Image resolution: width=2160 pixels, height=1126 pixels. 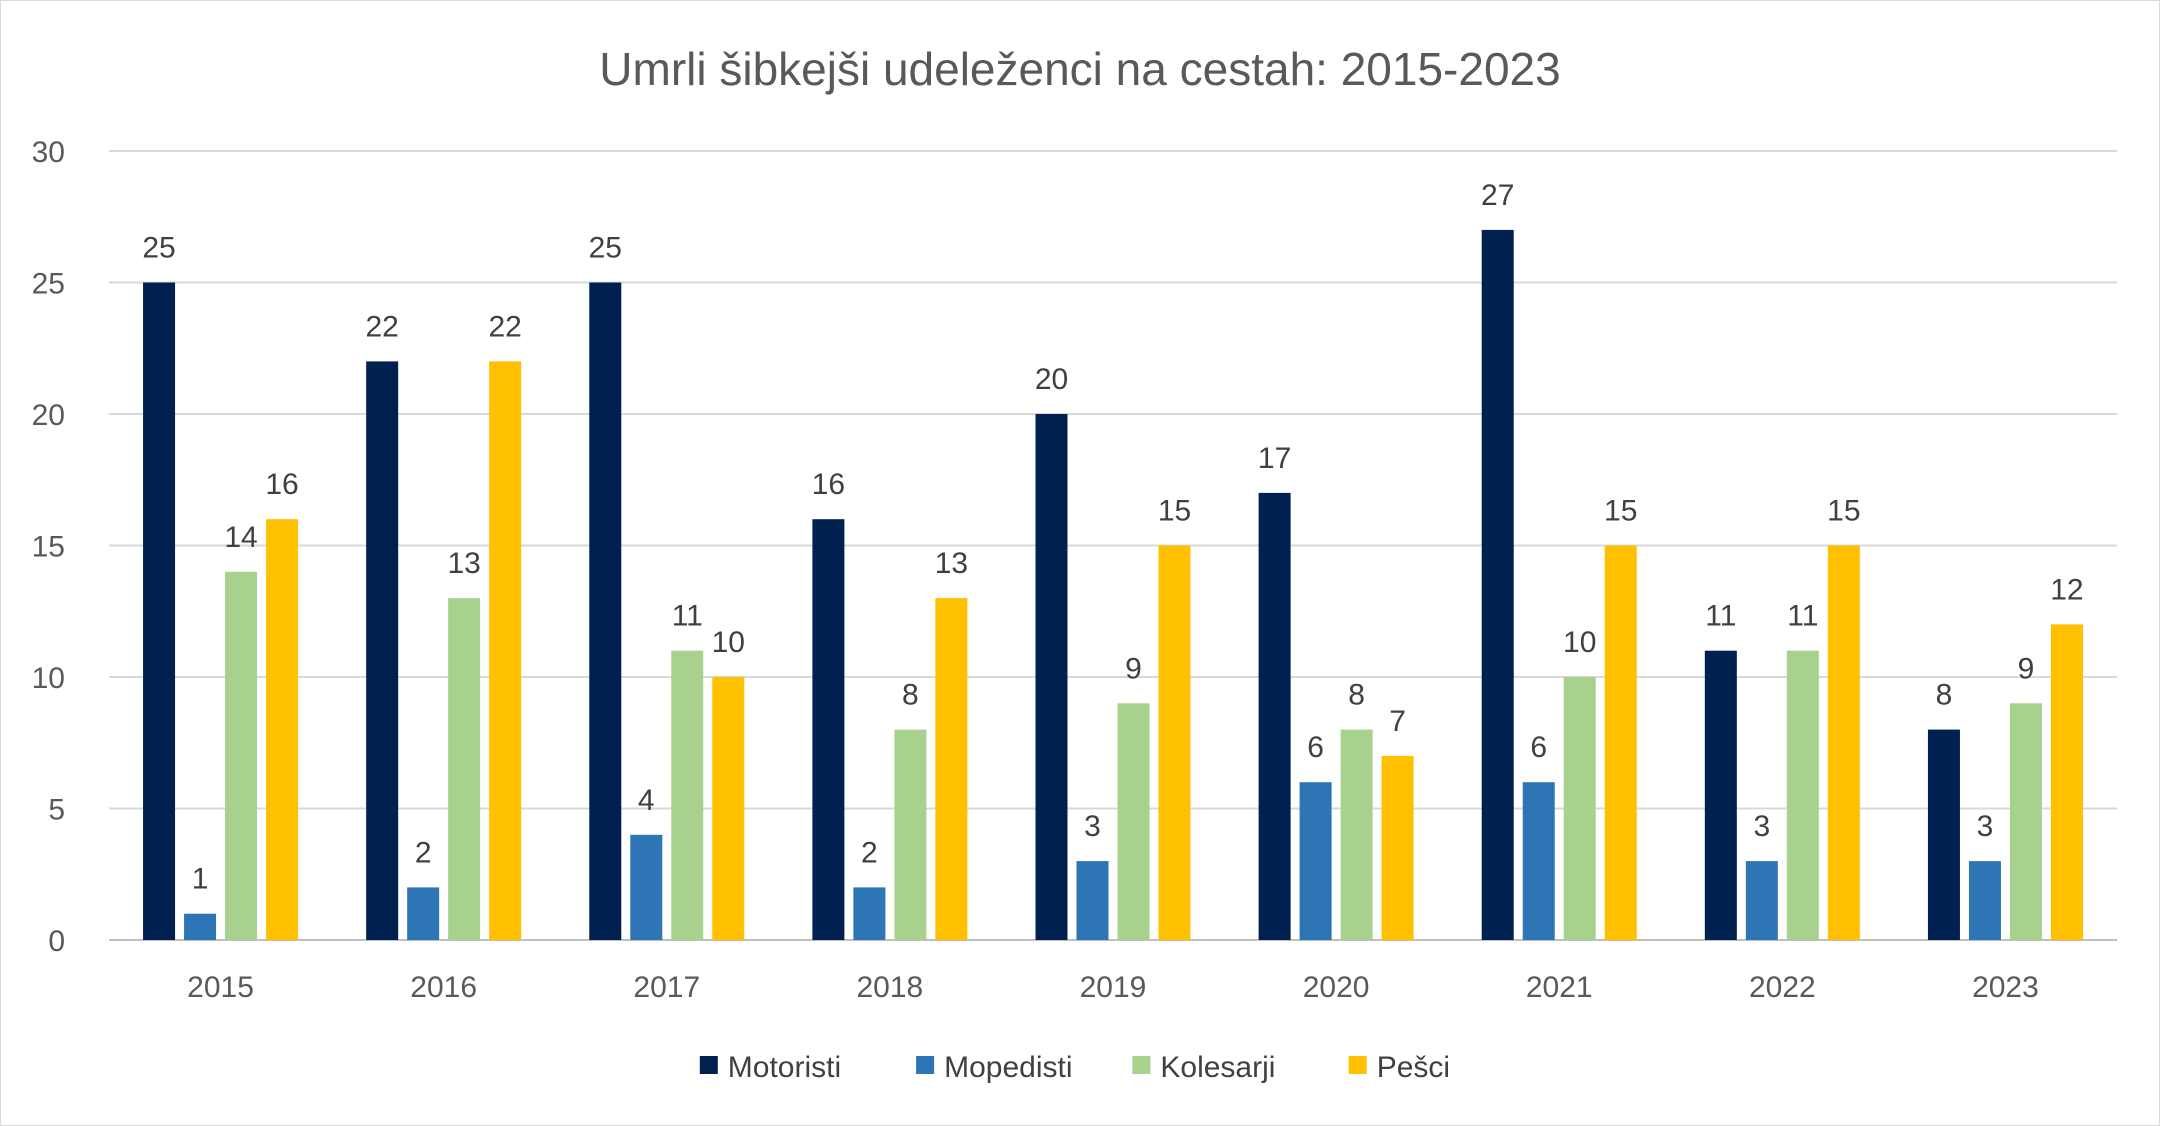 I want to click on bar-kolesarji-2017, so click(x=687, y=795).